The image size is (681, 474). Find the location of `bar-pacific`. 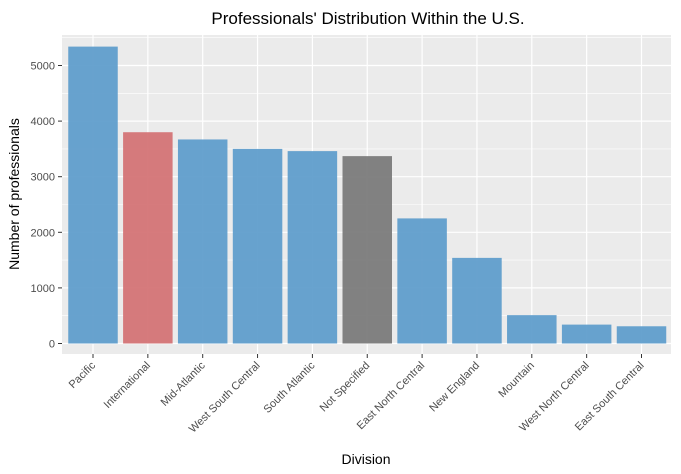

bar-pacific is located at coordinates (93, 195).